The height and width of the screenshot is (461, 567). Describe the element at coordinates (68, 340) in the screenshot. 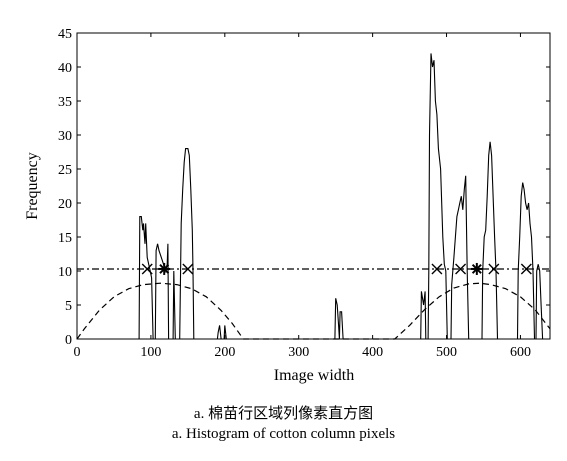

I see `y-tick-label: 0` at that location.